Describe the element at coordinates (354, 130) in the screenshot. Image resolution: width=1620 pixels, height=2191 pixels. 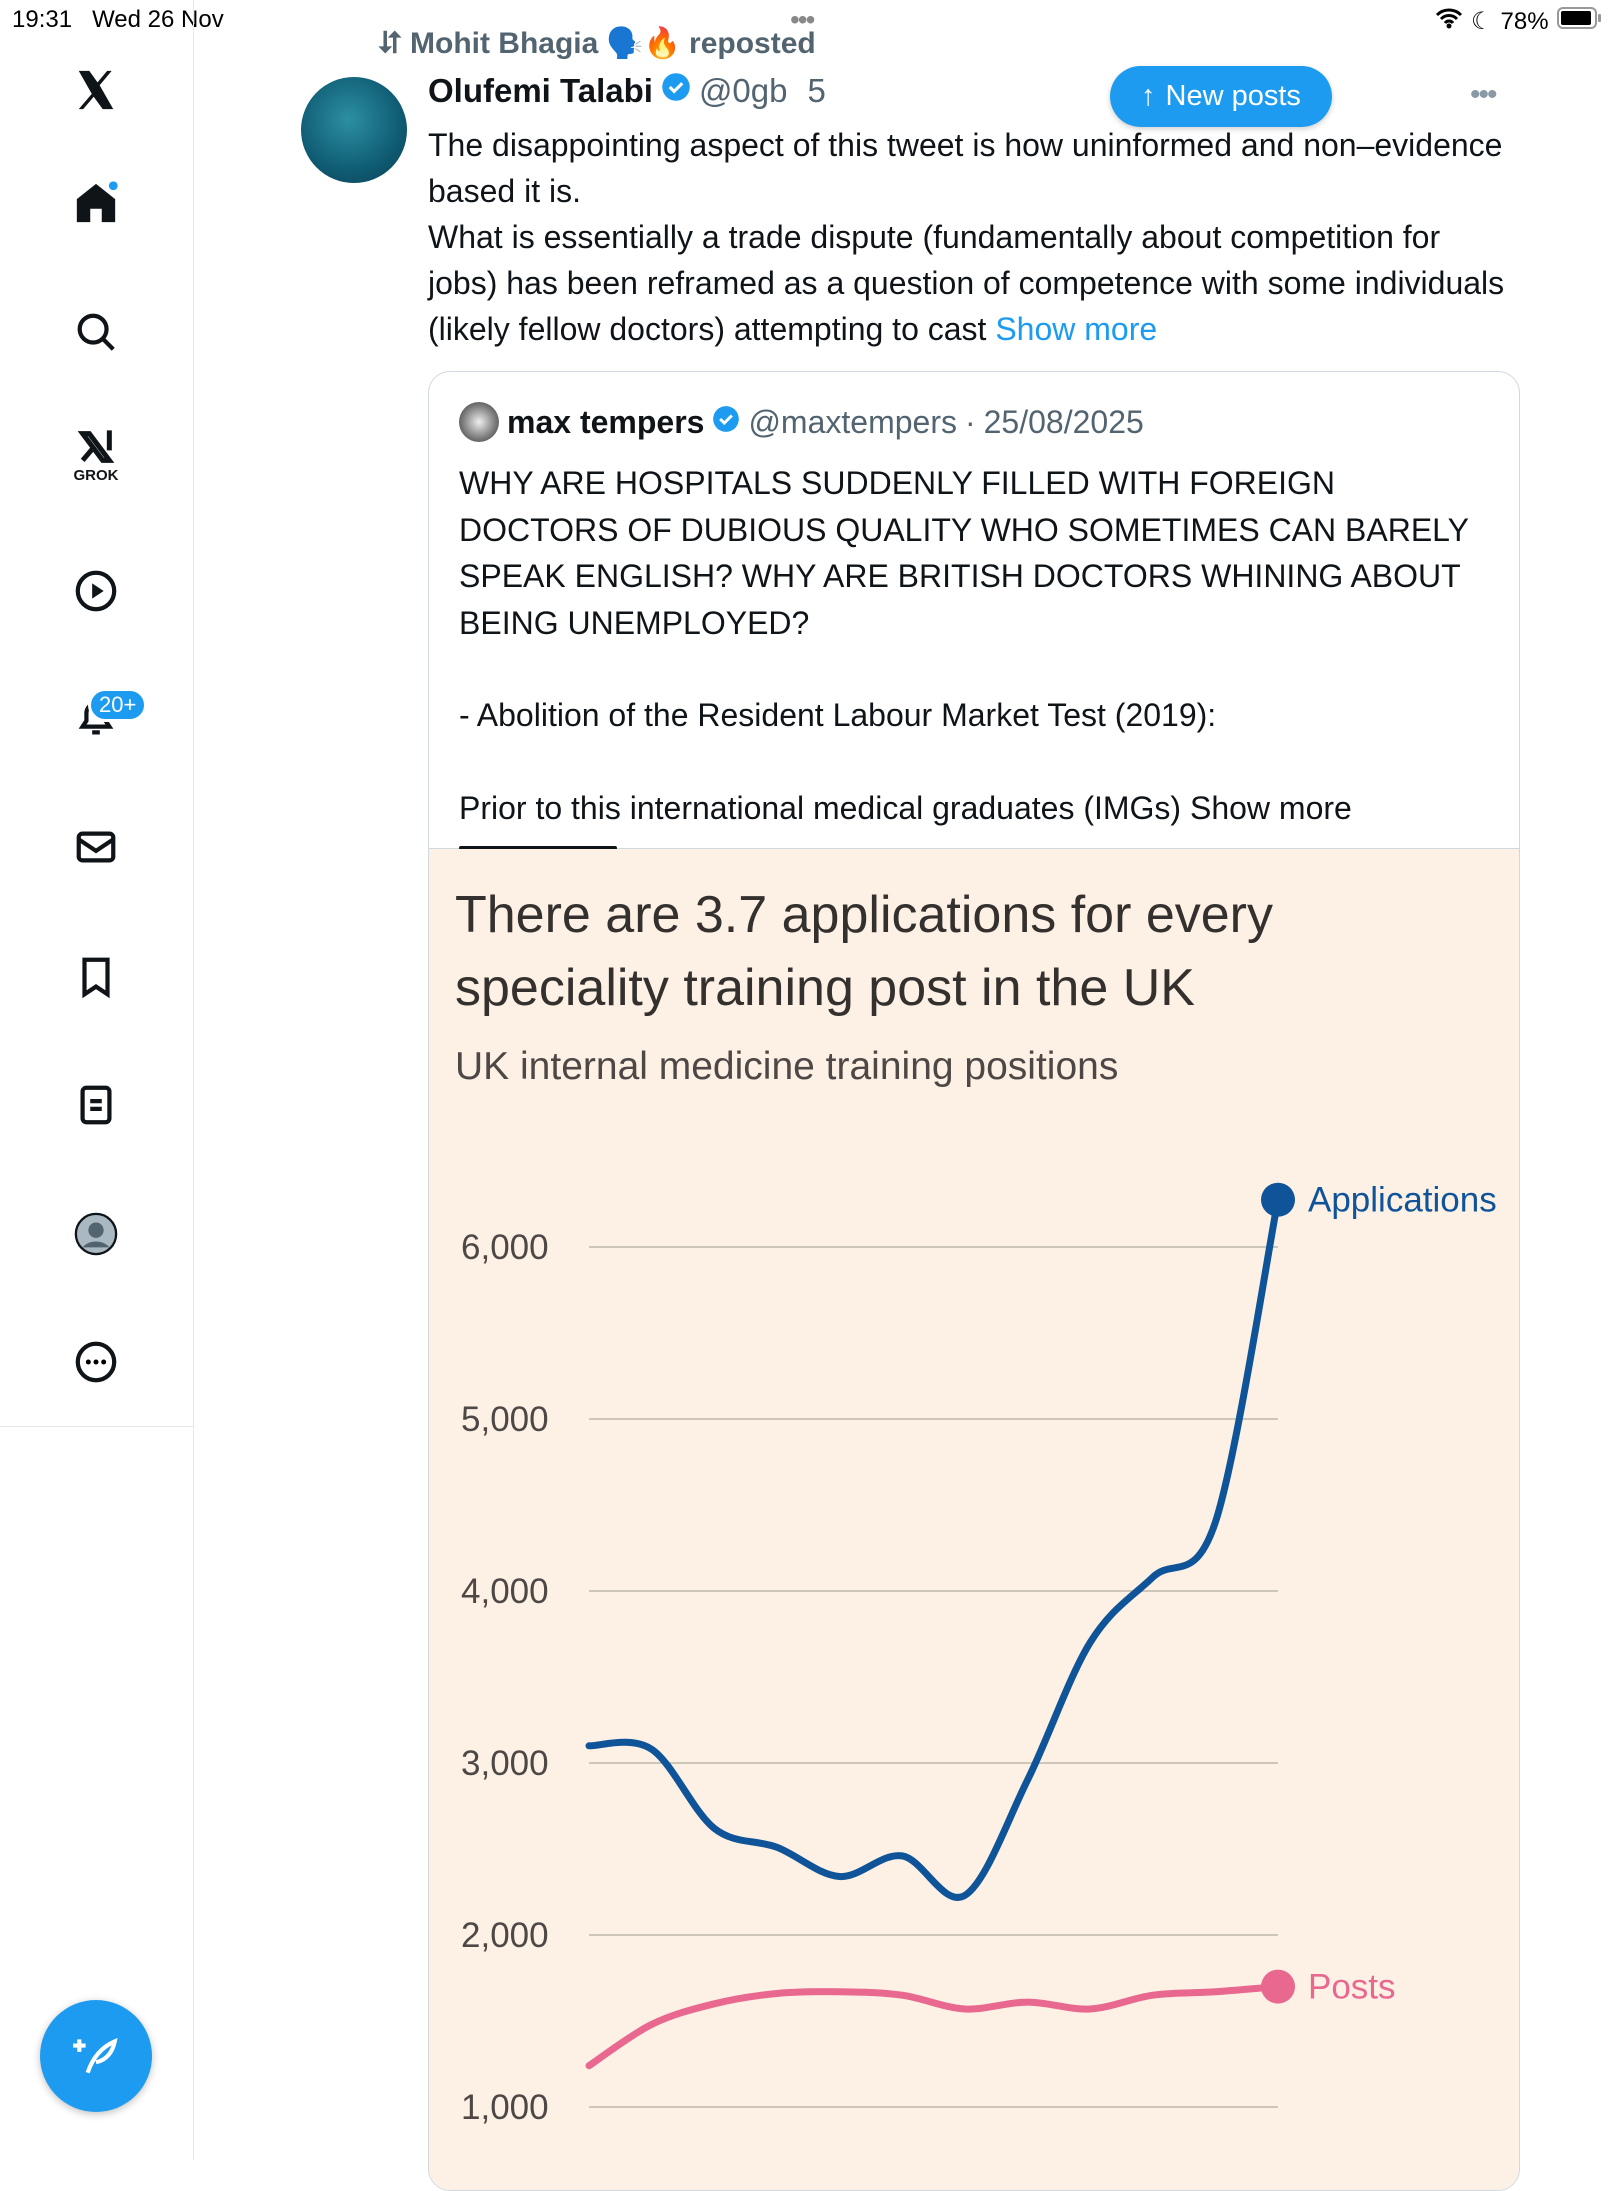
I see `author-avatar` at that location.